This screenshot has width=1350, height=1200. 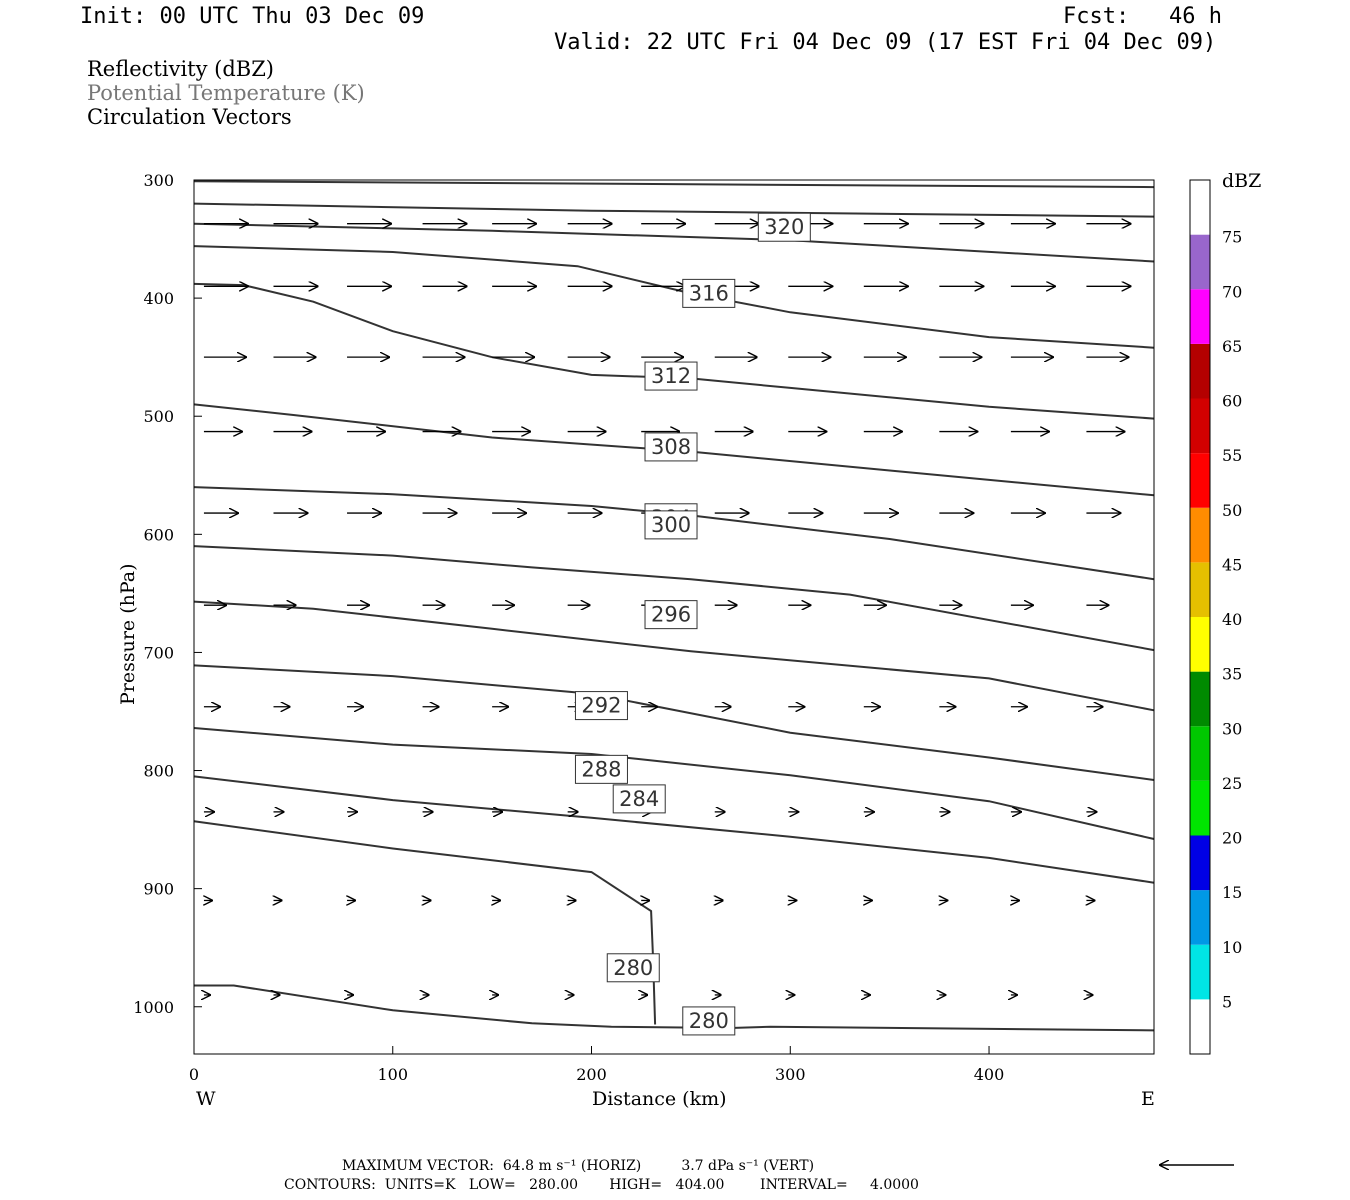 I want to click on contour-label: 292, so click(x=601, y=706).